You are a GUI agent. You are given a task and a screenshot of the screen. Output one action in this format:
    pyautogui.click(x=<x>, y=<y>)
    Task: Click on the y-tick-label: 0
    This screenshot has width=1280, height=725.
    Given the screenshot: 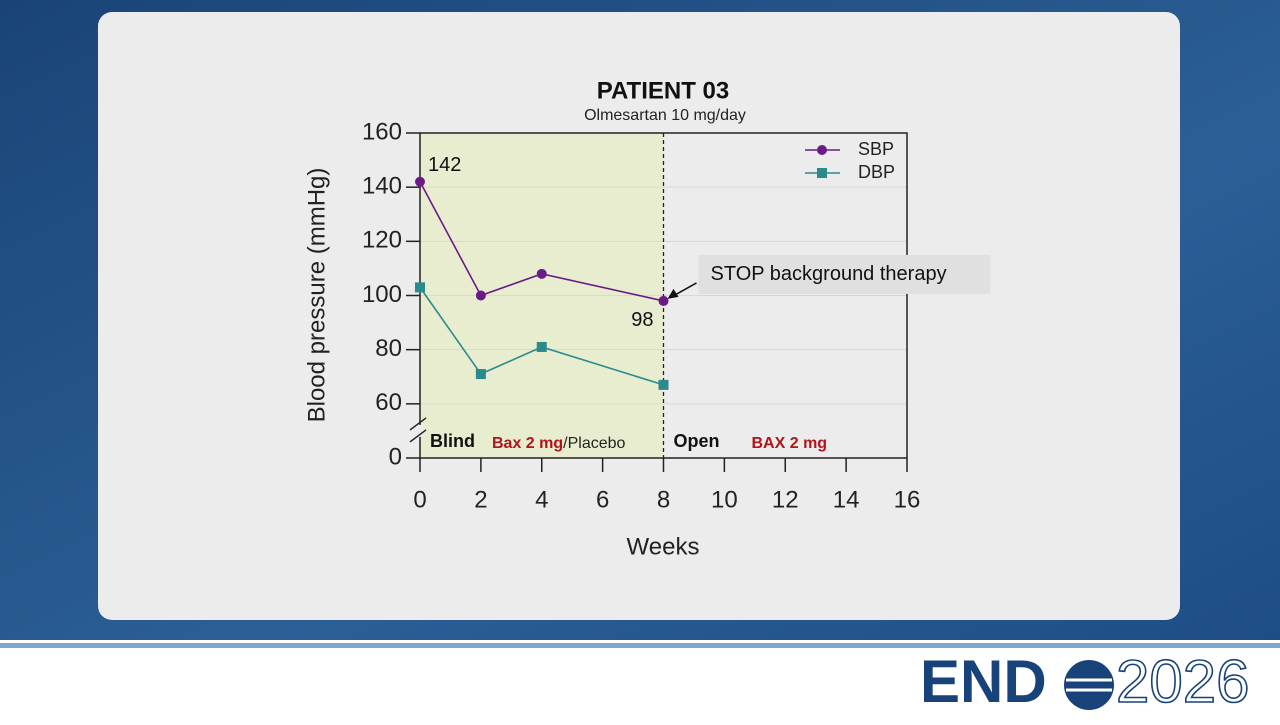 What is the action you would take?
    pyautogui.click(x=395, y=456)
    